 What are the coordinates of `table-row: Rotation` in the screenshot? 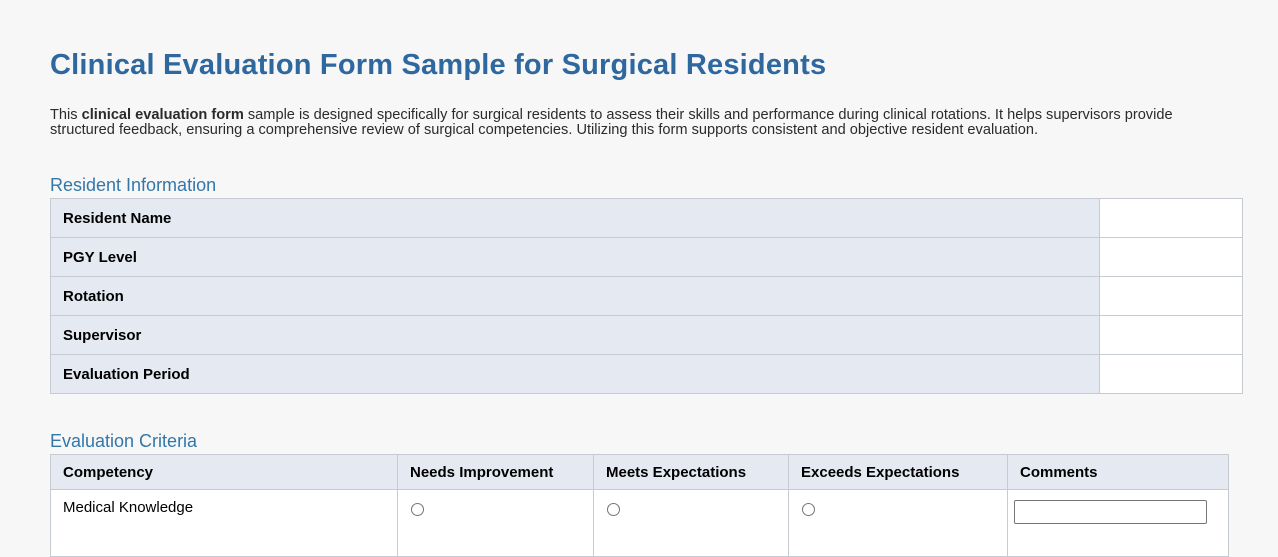 It's located at (646, 296).